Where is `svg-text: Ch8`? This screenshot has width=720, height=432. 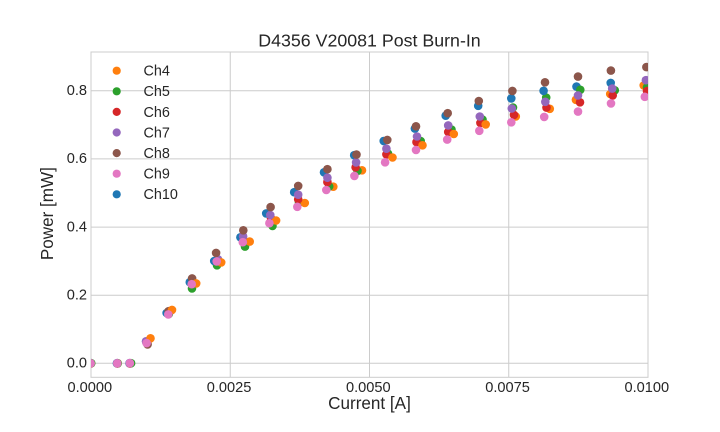
svg-text: Ch8 is located at coordinates (157, 154).